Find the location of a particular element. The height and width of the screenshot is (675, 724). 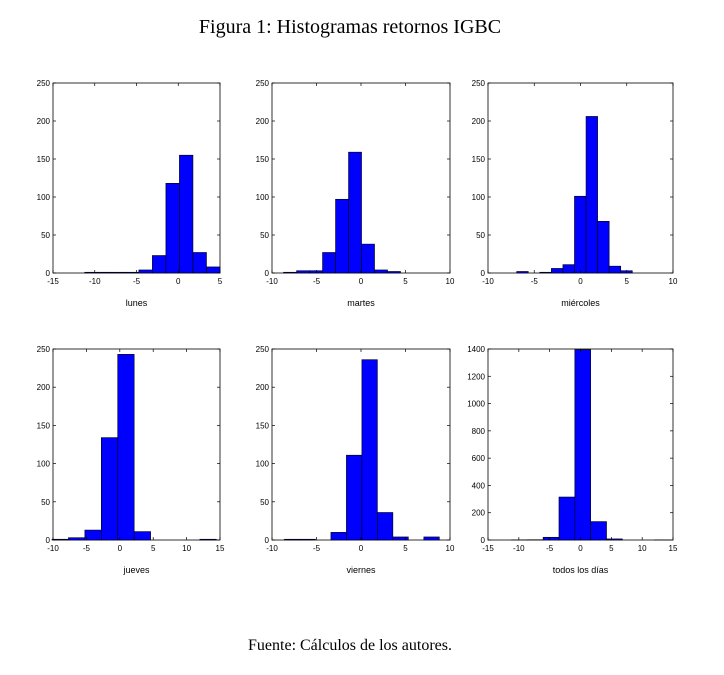

y-tick-label: 1000 is located at coordinates (476, 404).